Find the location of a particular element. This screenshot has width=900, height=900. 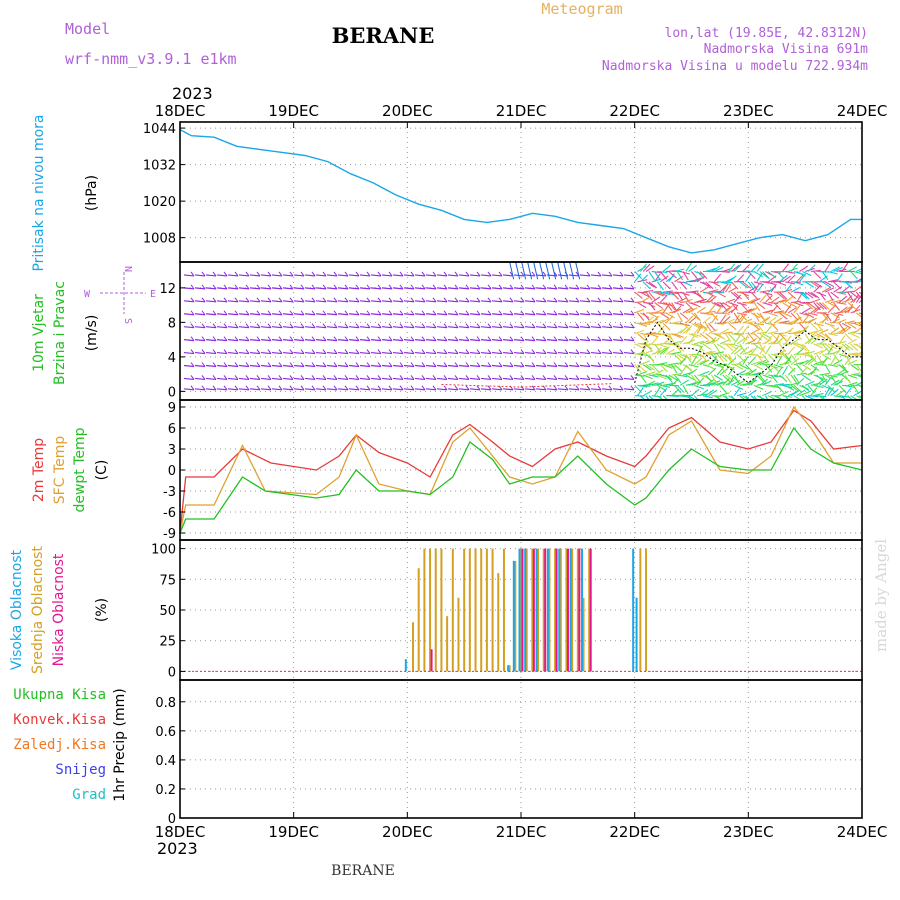

legend-snijeg: Snijeg is located at coordinates (80, 770).